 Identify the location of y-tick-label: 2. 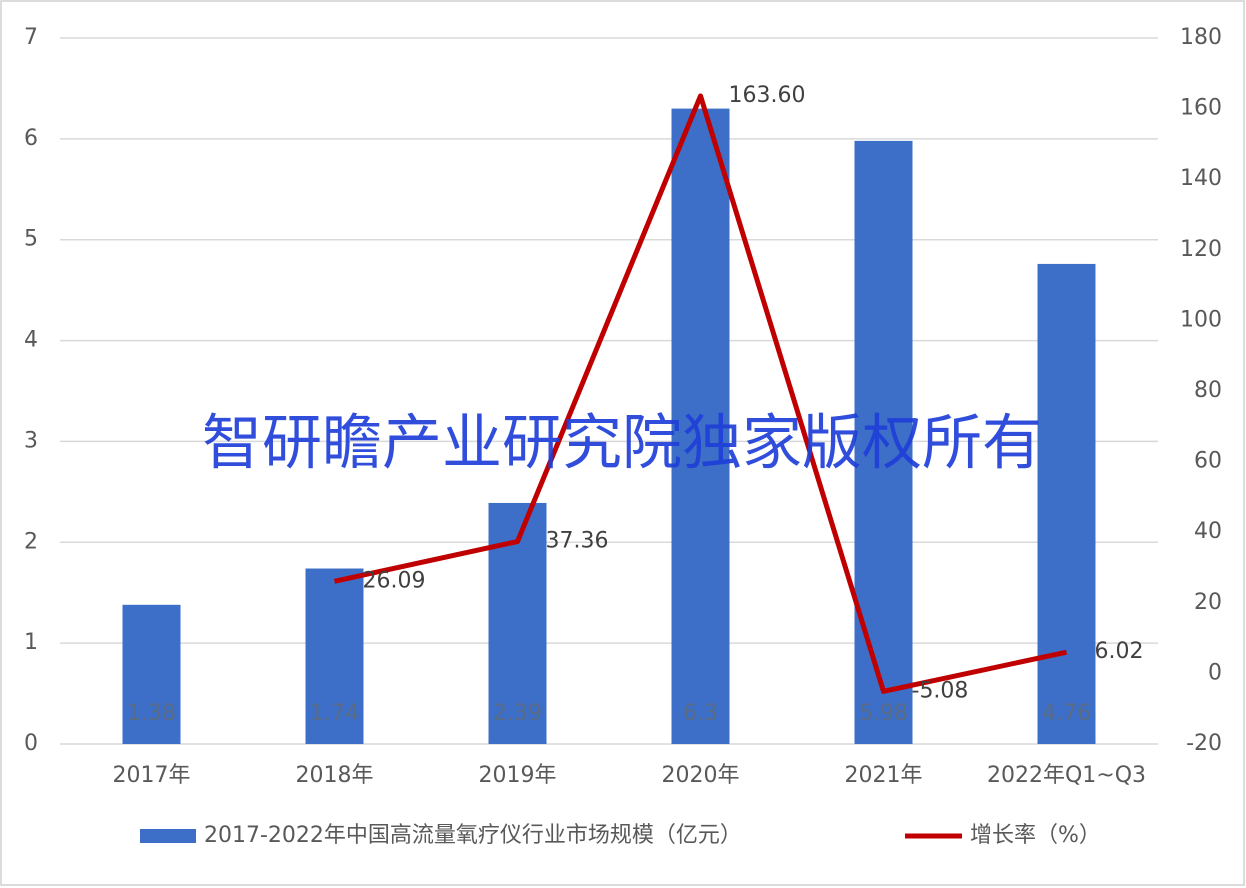
(31, 541).